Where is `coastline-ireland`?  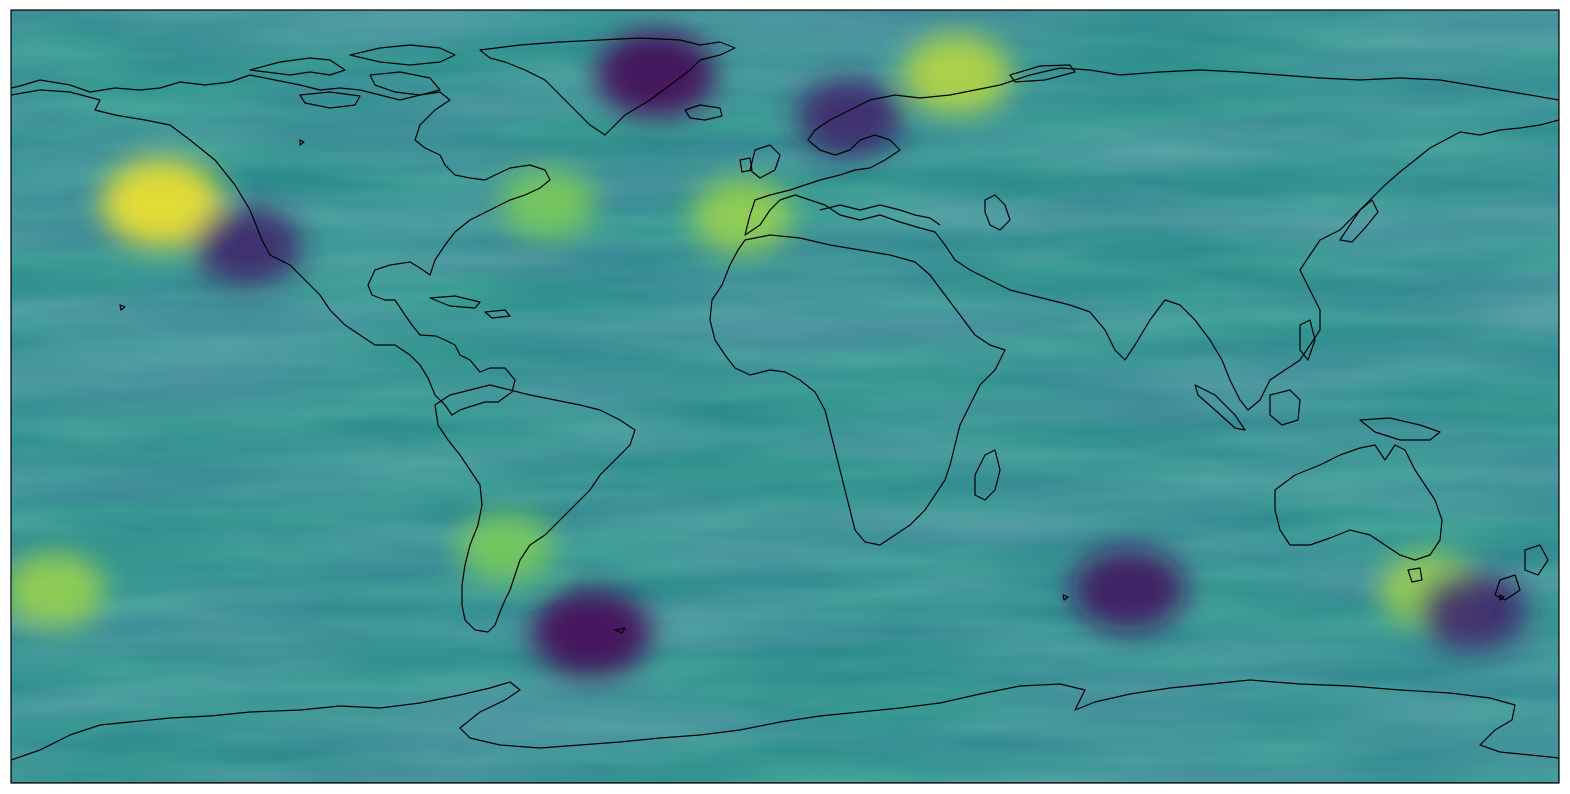 coastline-ireland is located at coordinates (746, 165).